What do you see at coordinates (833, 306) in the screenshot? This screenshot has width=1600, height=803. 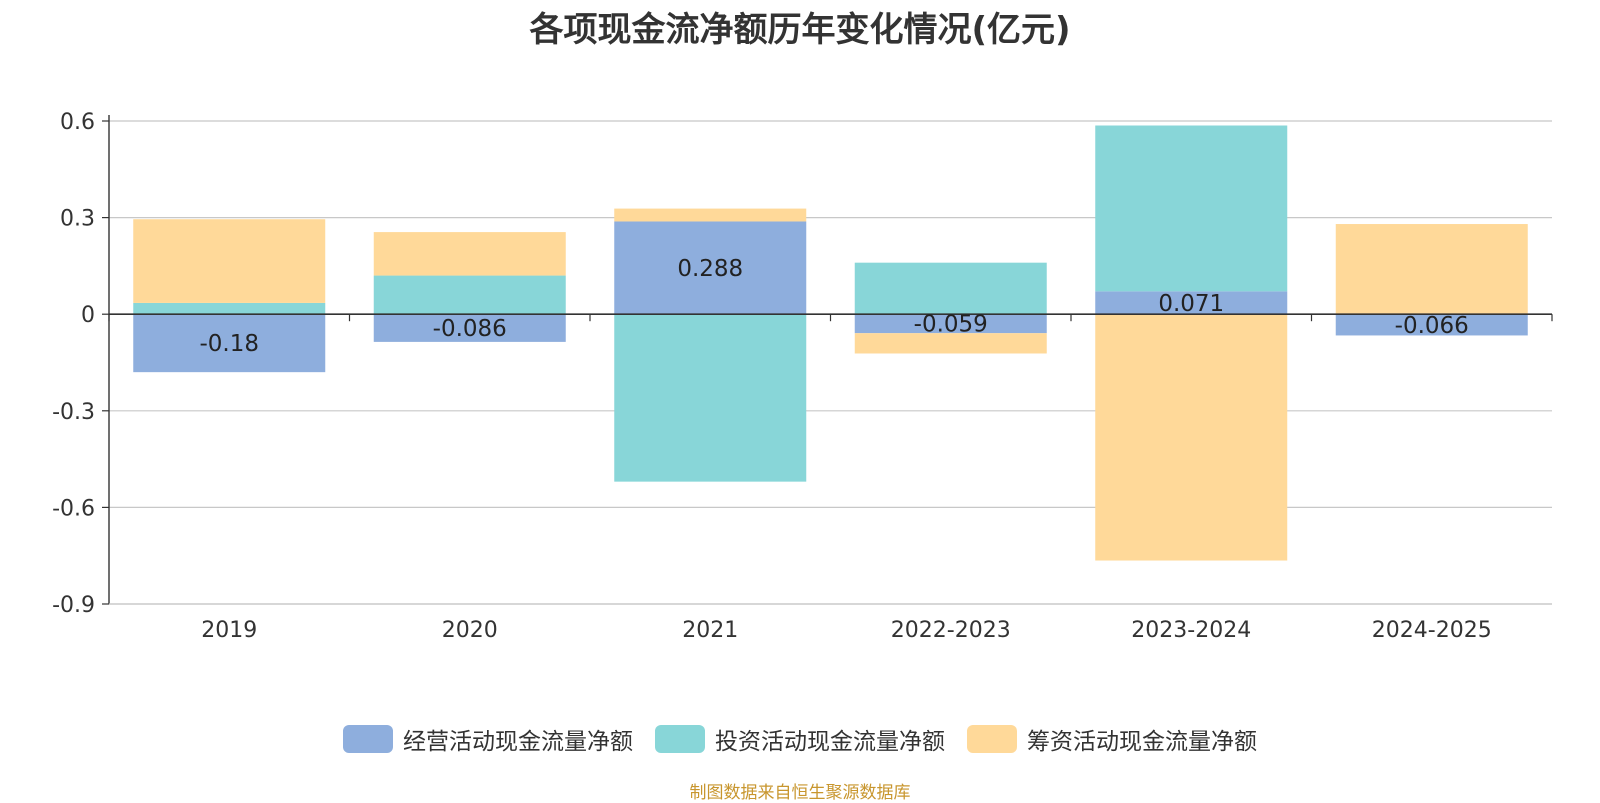 I see `label-layer: -0.18 -0.086 0.288 -0.059 0.071 -0.066` at bounding box center [833, 306].